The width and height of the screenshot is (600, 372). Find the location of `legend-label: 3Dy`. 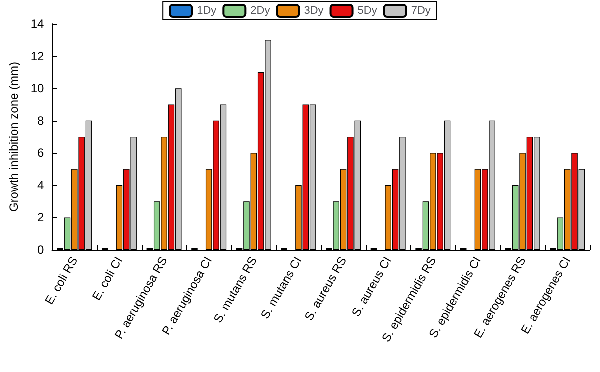

legend-label: 3Dy is located at coordinates (314, 11).